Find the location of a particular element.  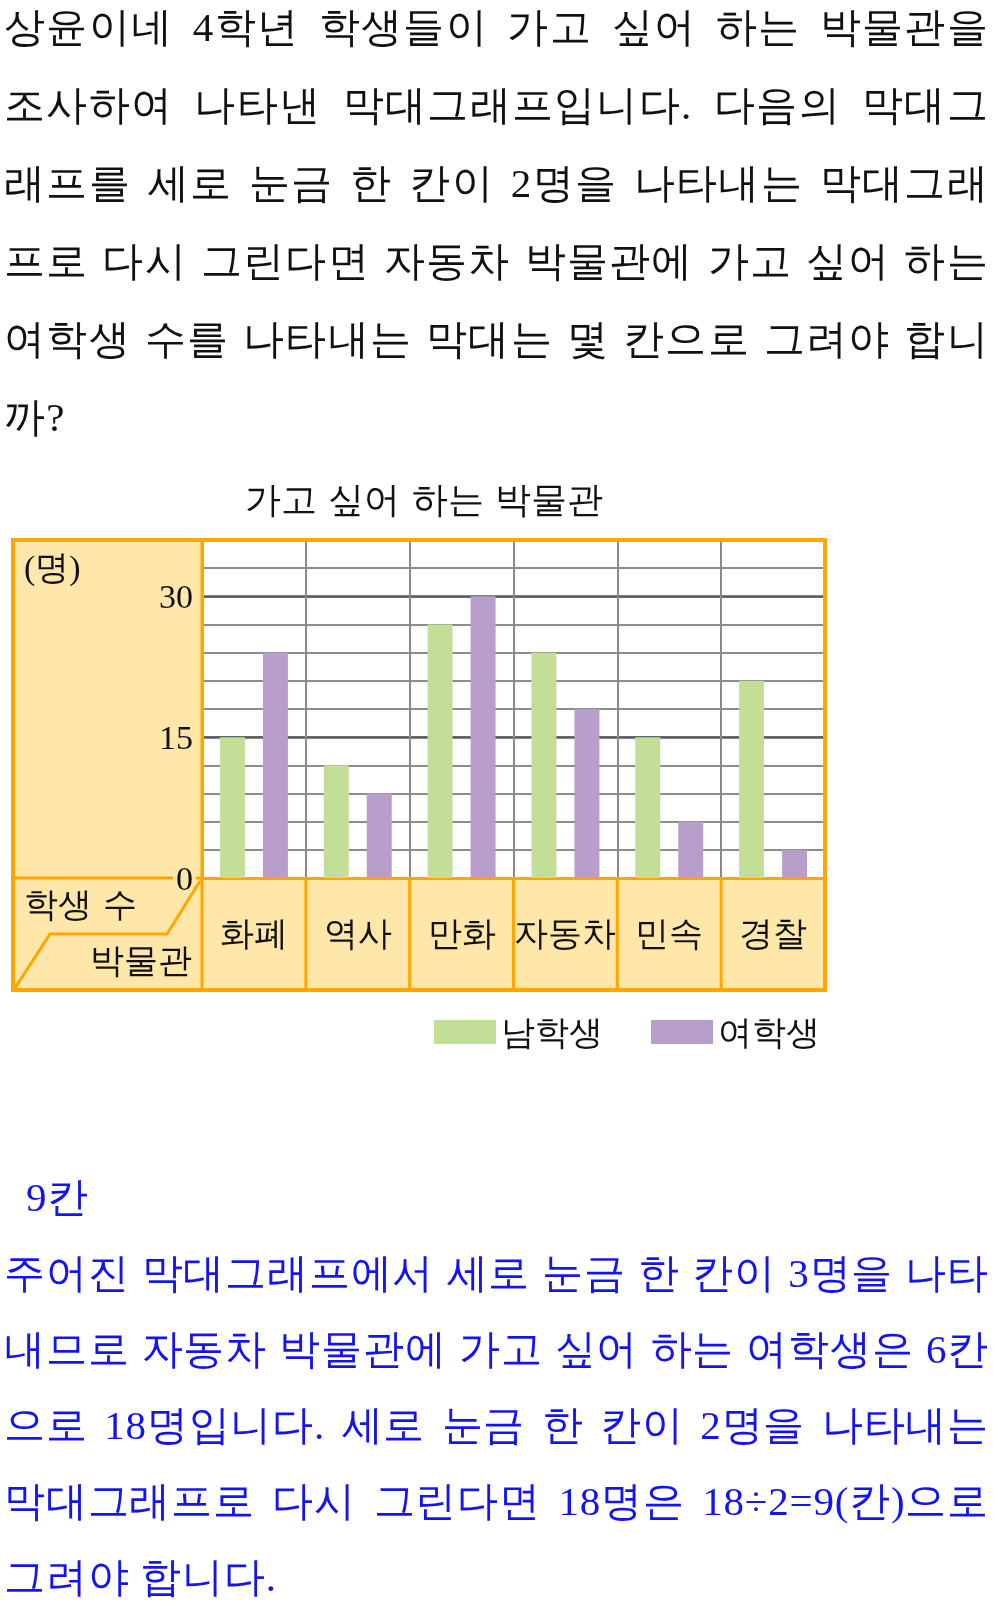

x-tick-label: 화폐 is located at coordinates (253, 933).